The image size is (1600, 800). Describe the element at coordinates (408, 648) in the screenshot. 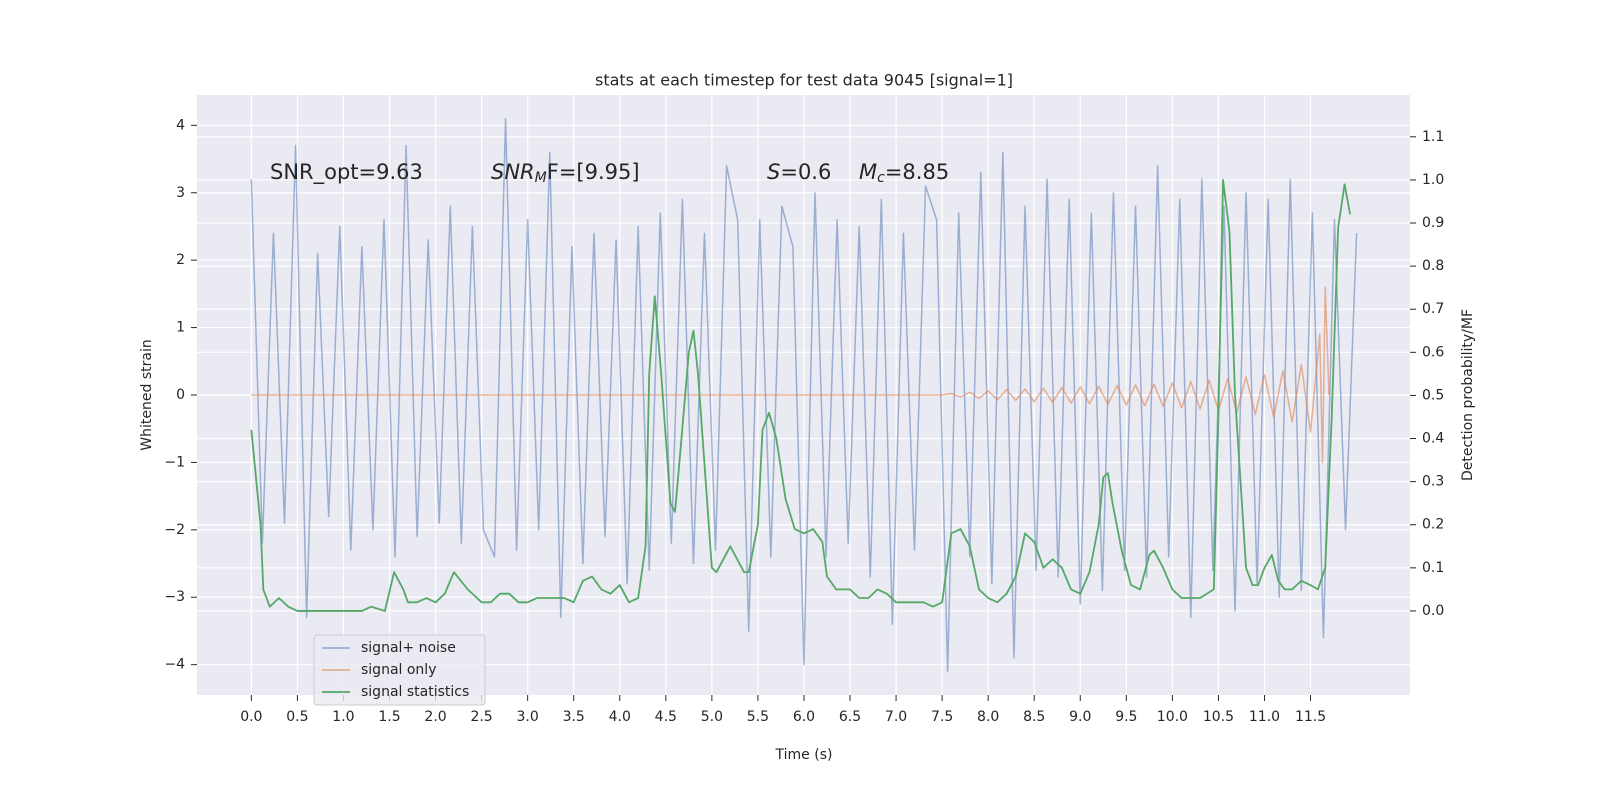

I see `legend-label: signal+ noise` at that location.